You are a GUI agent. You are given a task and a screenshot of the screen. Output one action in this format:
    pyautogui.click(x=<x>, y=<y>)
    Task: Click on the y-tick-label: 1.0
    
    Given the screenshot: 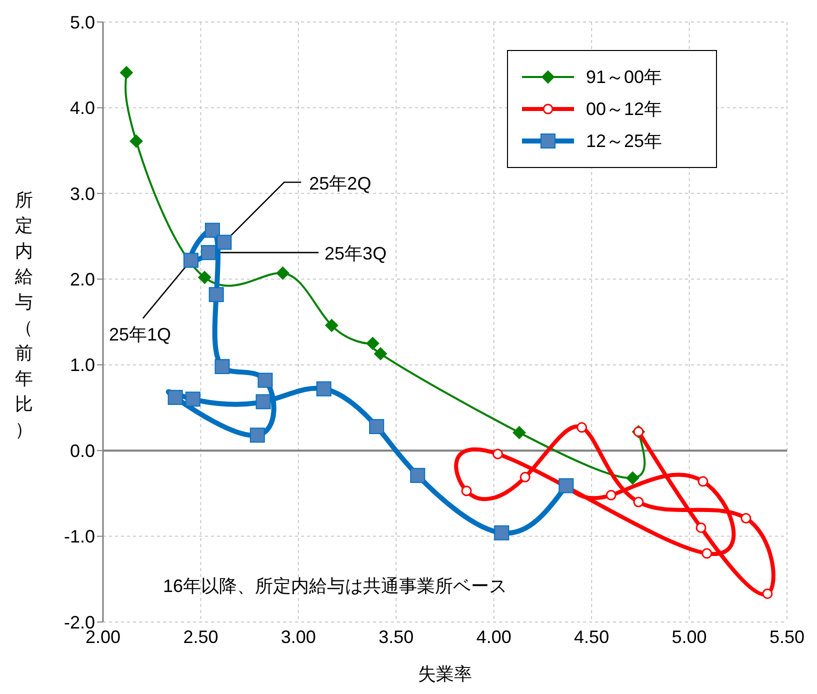 What is the action you would take?
    pyautogui.click(x=82, y=365)
    